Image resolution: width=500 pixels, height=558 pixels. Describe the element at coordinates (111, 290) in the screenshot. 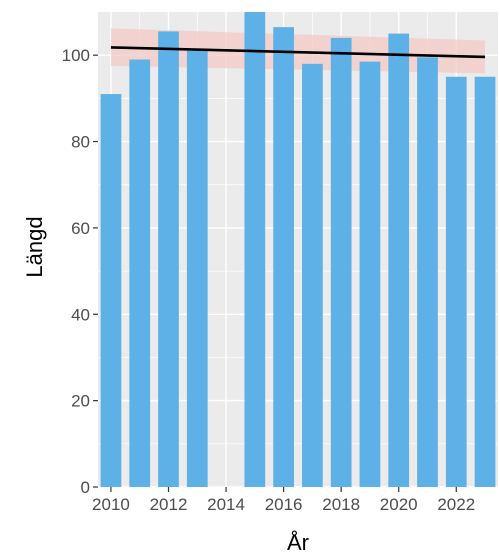

I see `bar-2010` at that location.